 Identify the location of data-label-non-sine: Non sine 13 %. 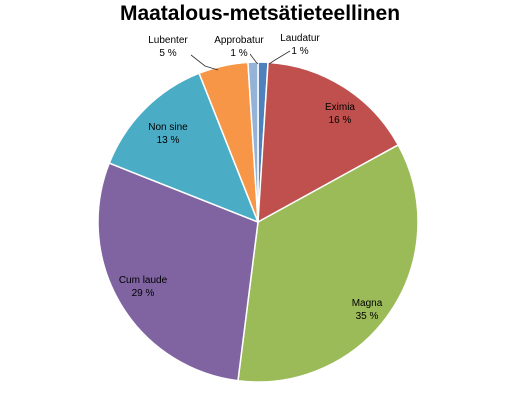
(168, 134).